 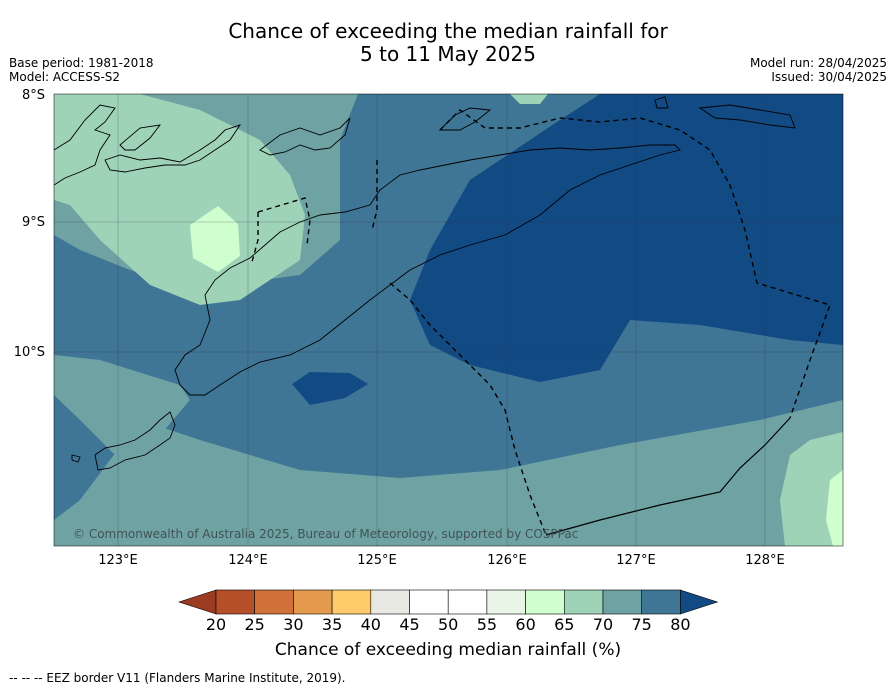 I want to click on contour-65-70-top, so click(x=529, y=99).